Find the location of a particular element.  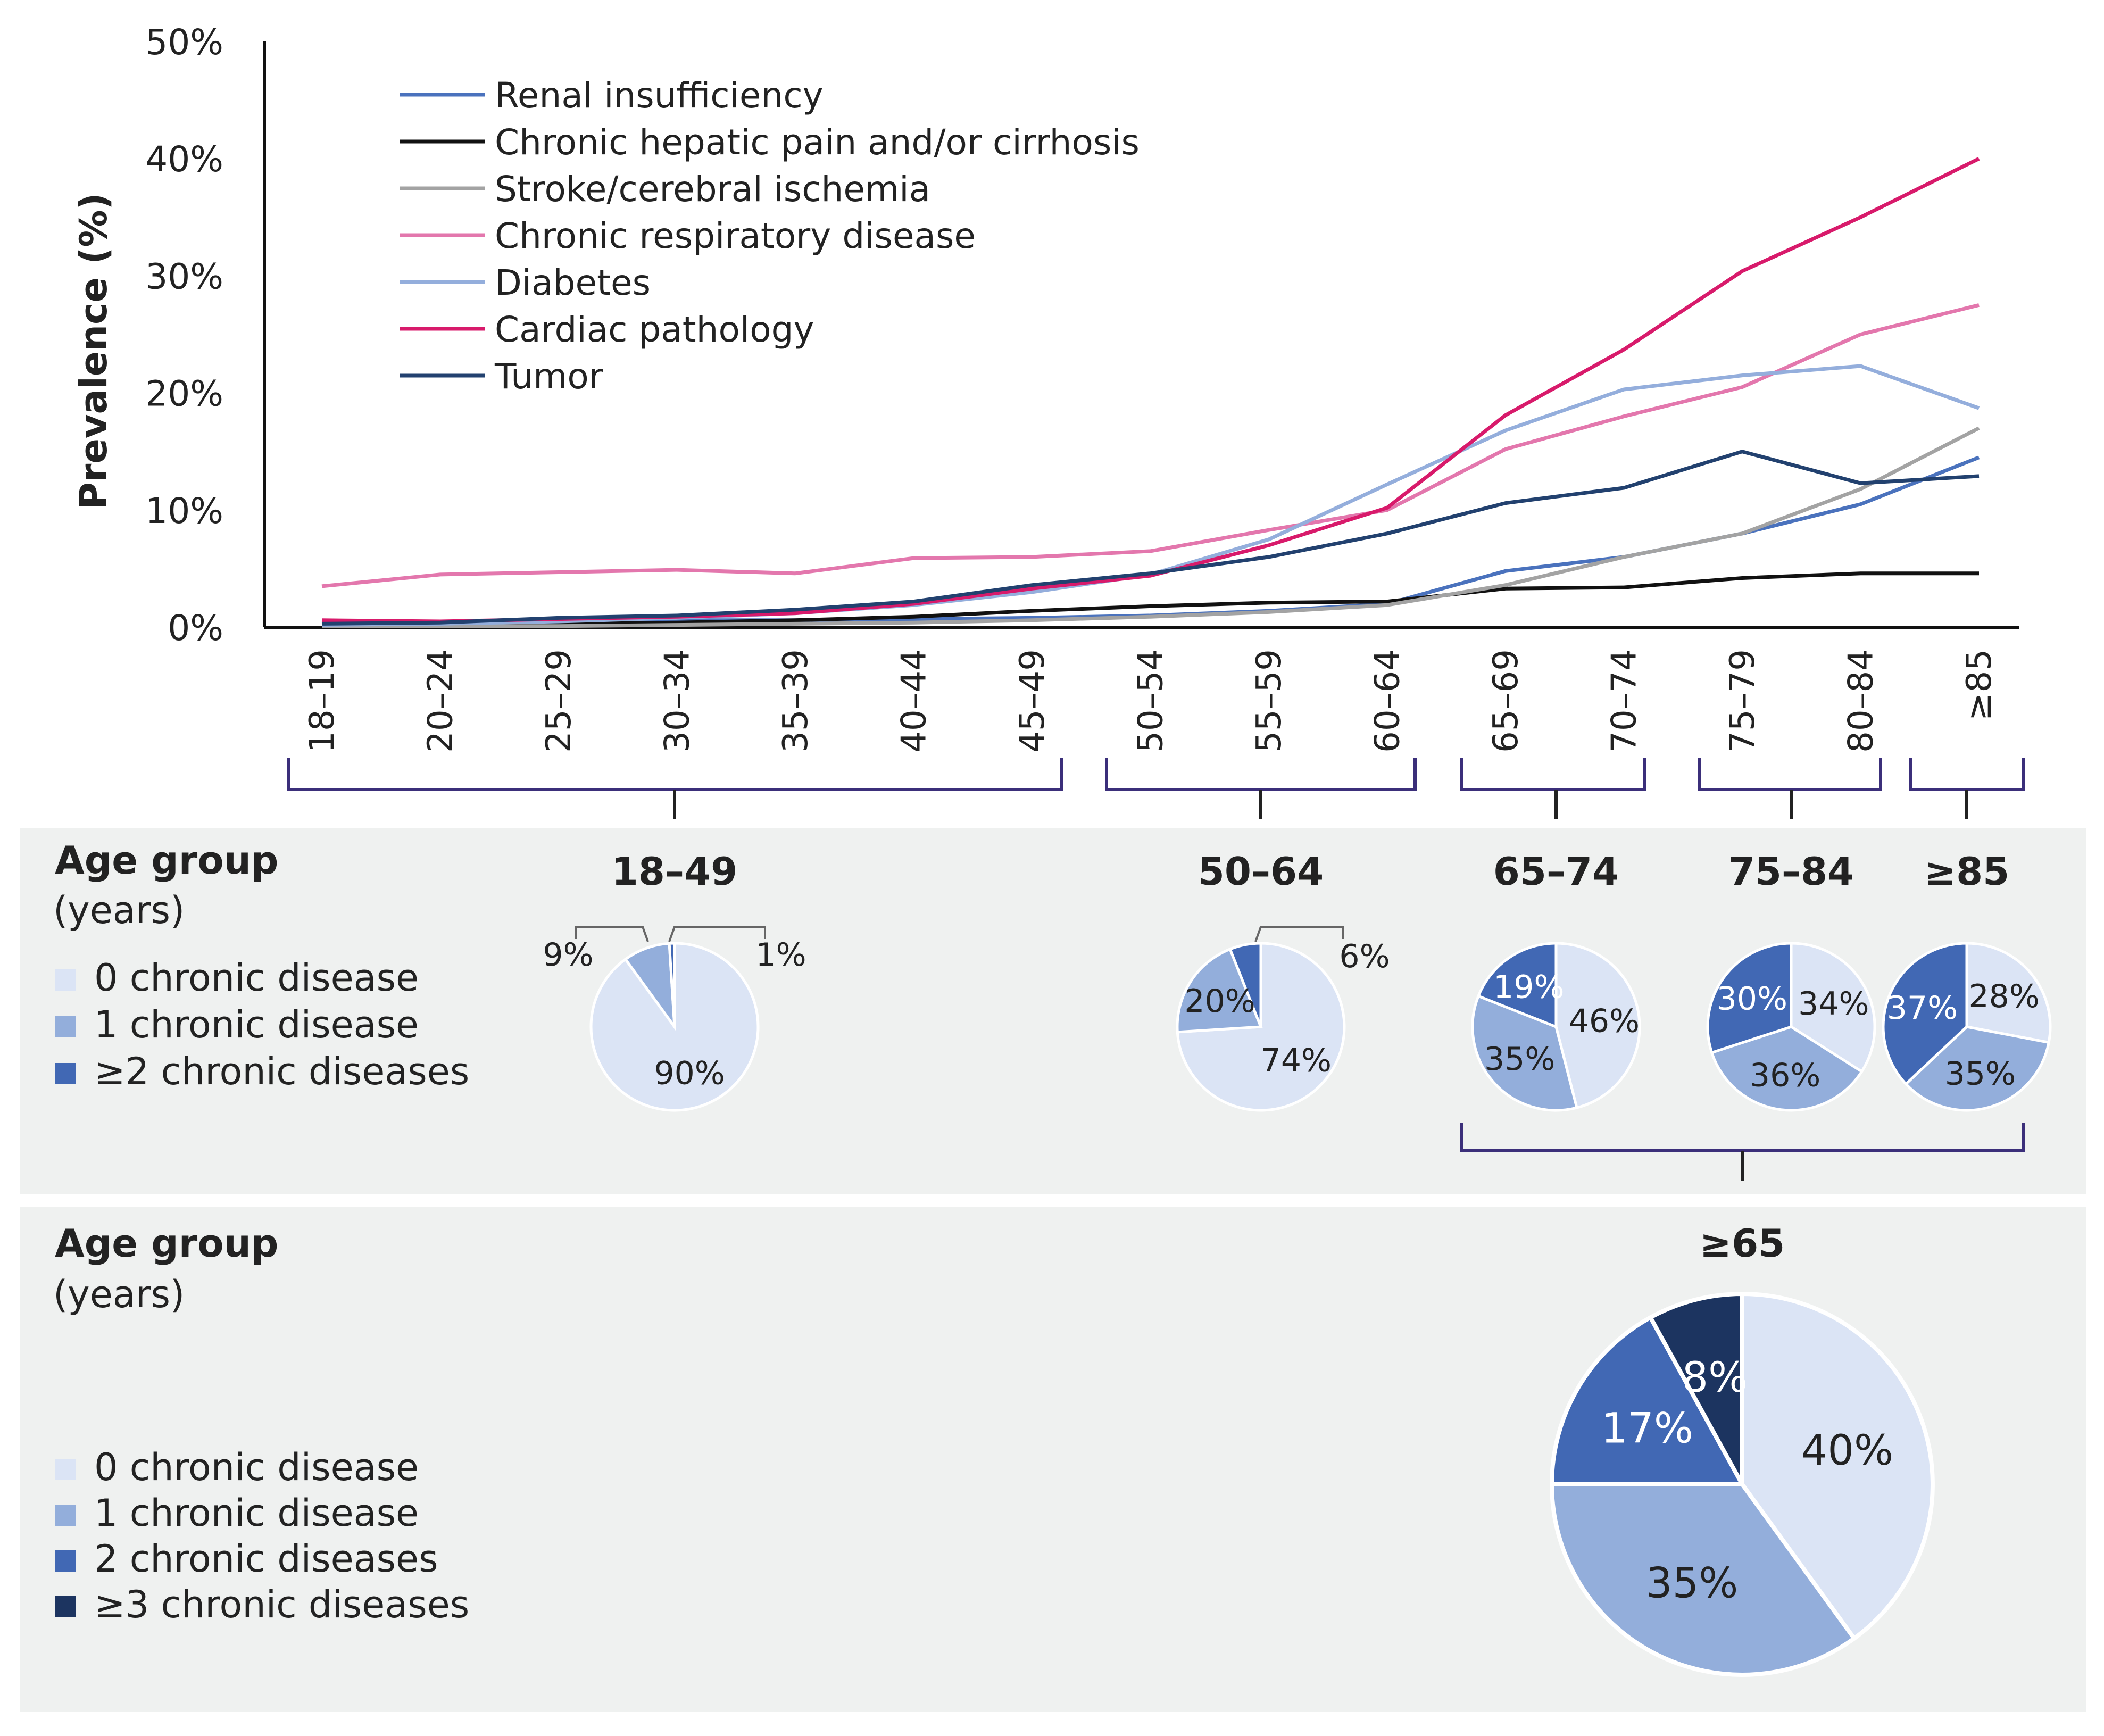

pie-title: 75–84 is located at coordinates (1791, 871).